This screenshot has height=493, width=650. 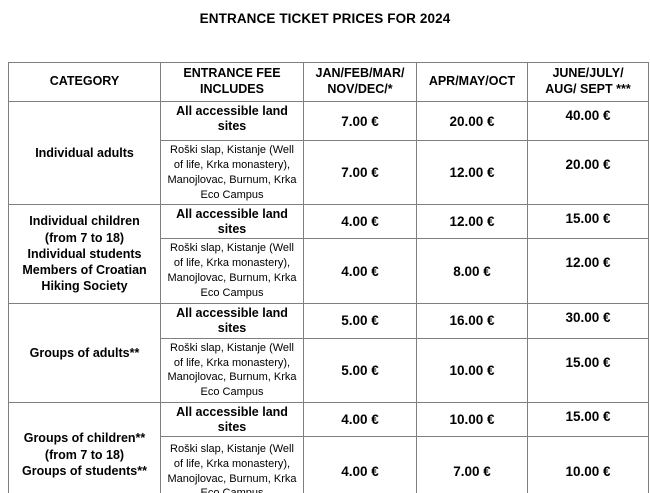 I want to click on category-cell: Individual adults, so click(x=84, y=153).